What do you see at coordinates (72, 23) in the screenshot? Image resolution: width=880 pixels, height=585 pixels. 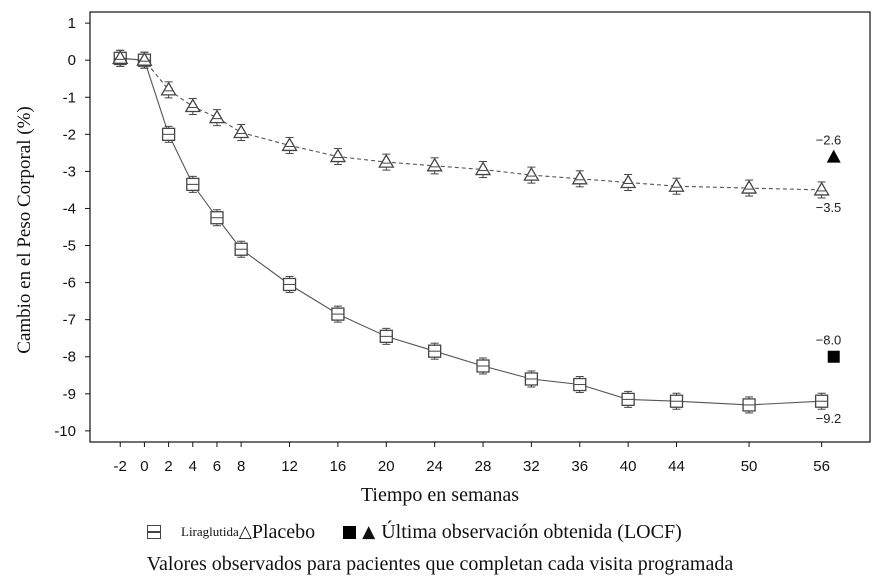 I see `y-tick-label: 1` at bounding box center [72, 23].